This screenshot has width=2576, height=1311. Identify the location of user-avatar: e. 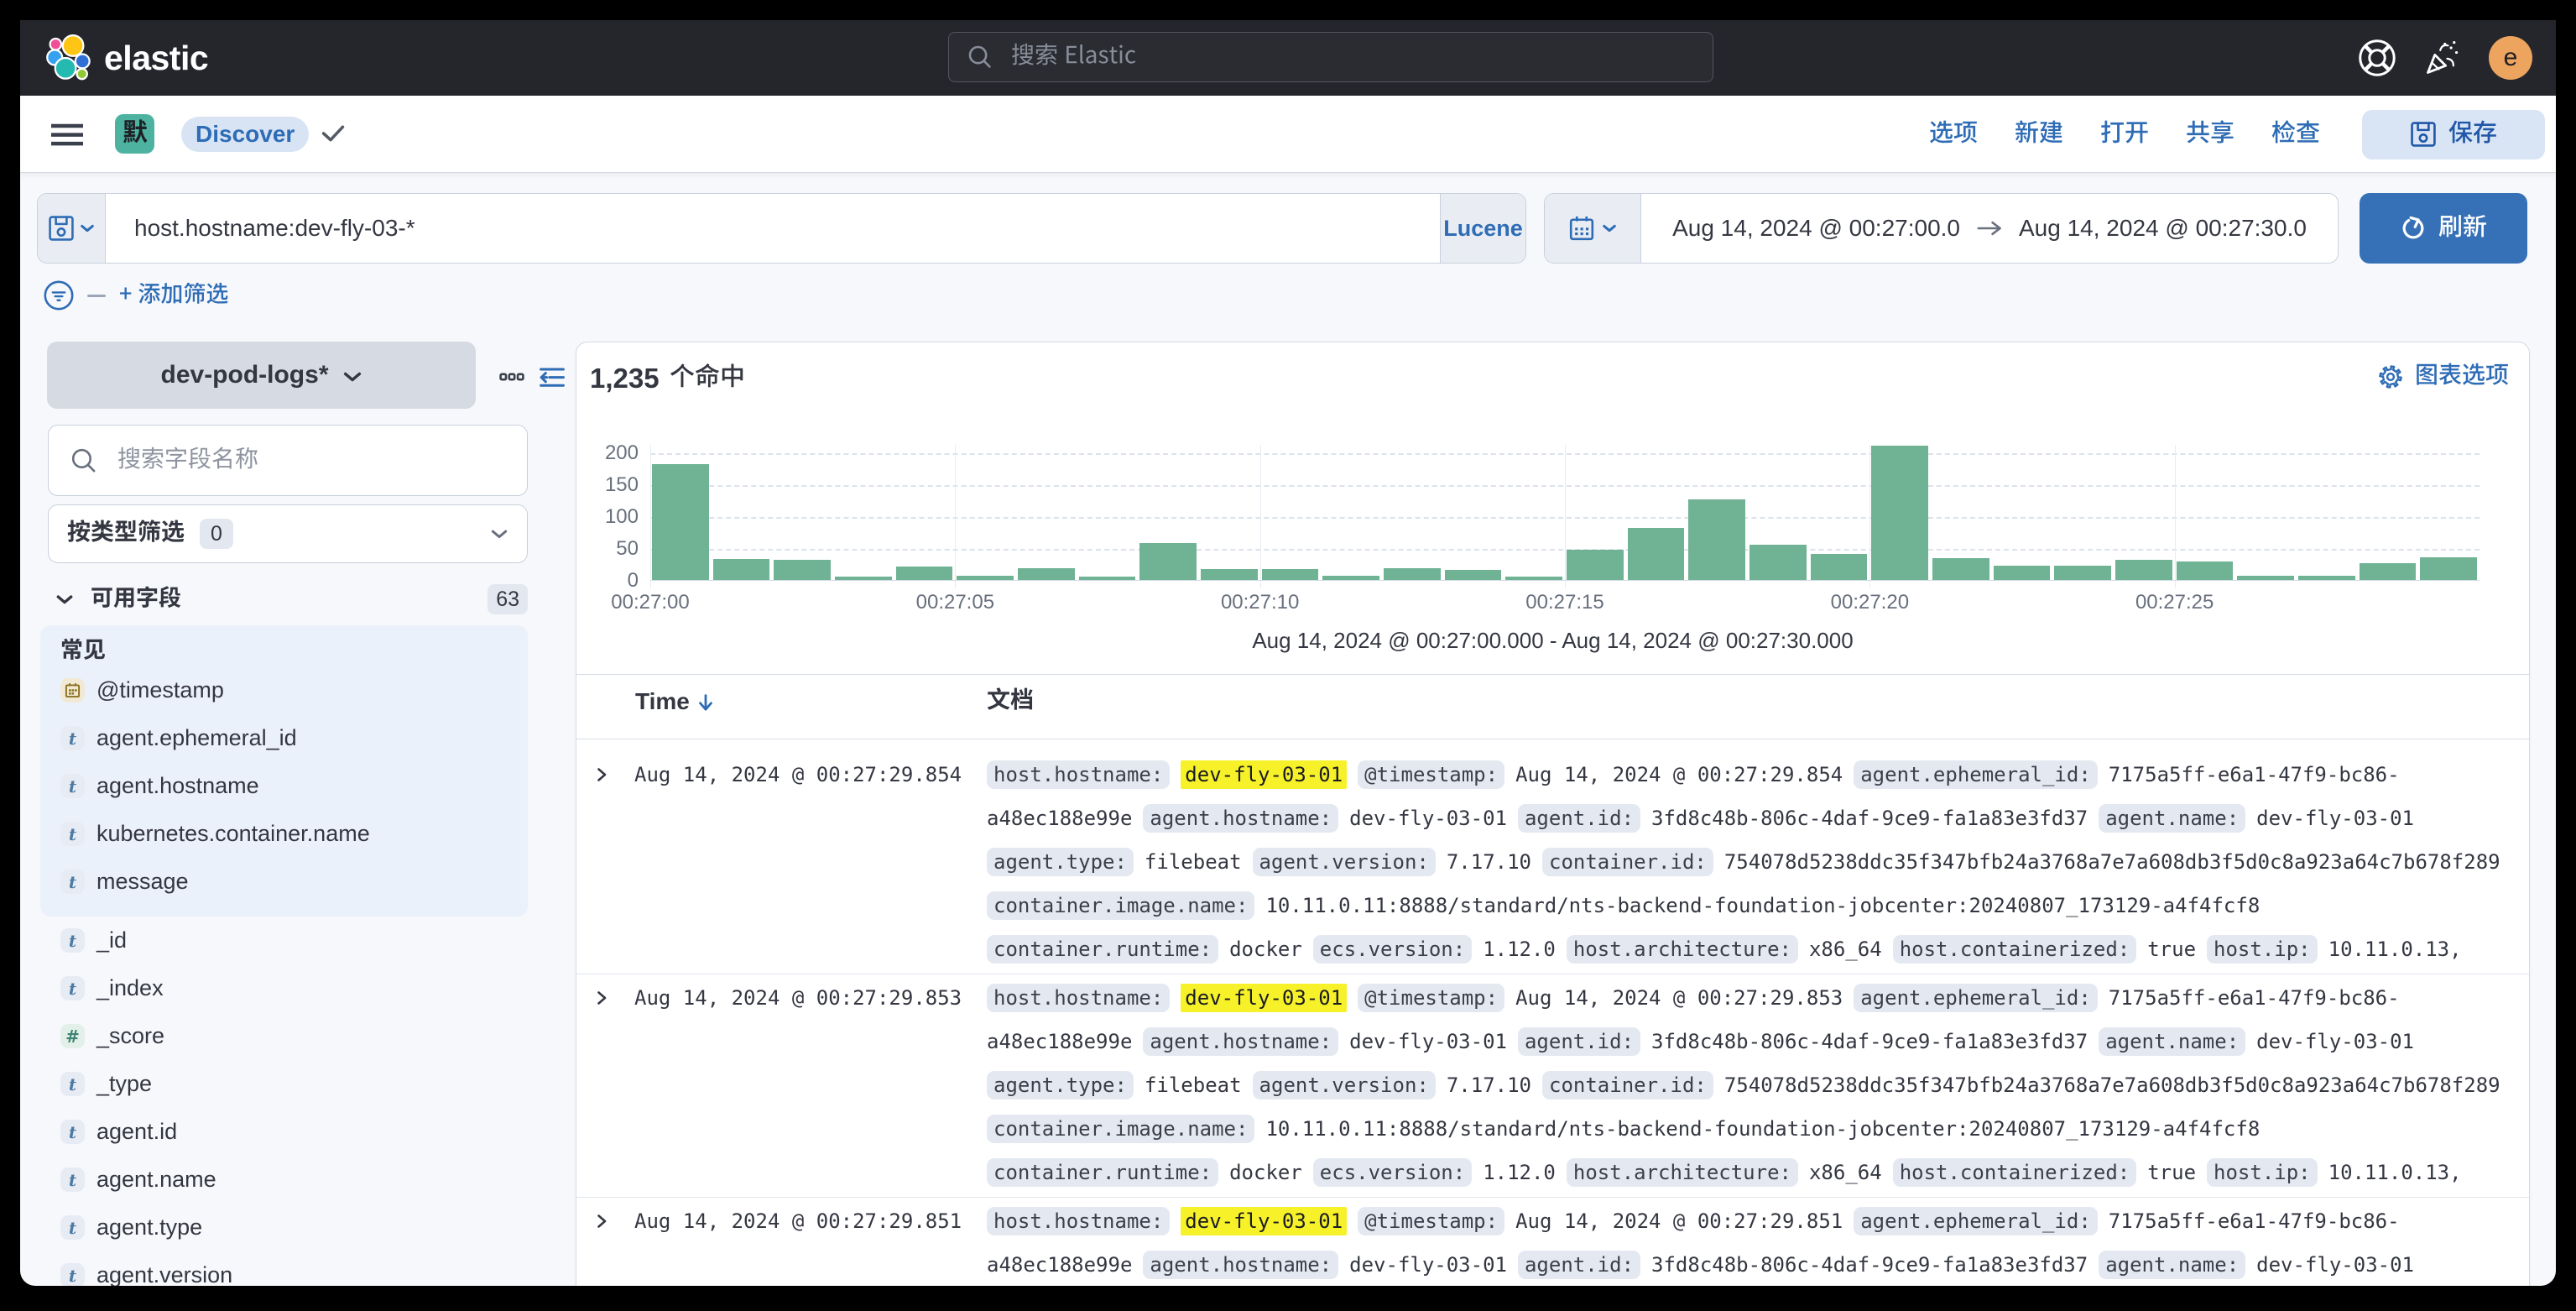
(2510, 58).